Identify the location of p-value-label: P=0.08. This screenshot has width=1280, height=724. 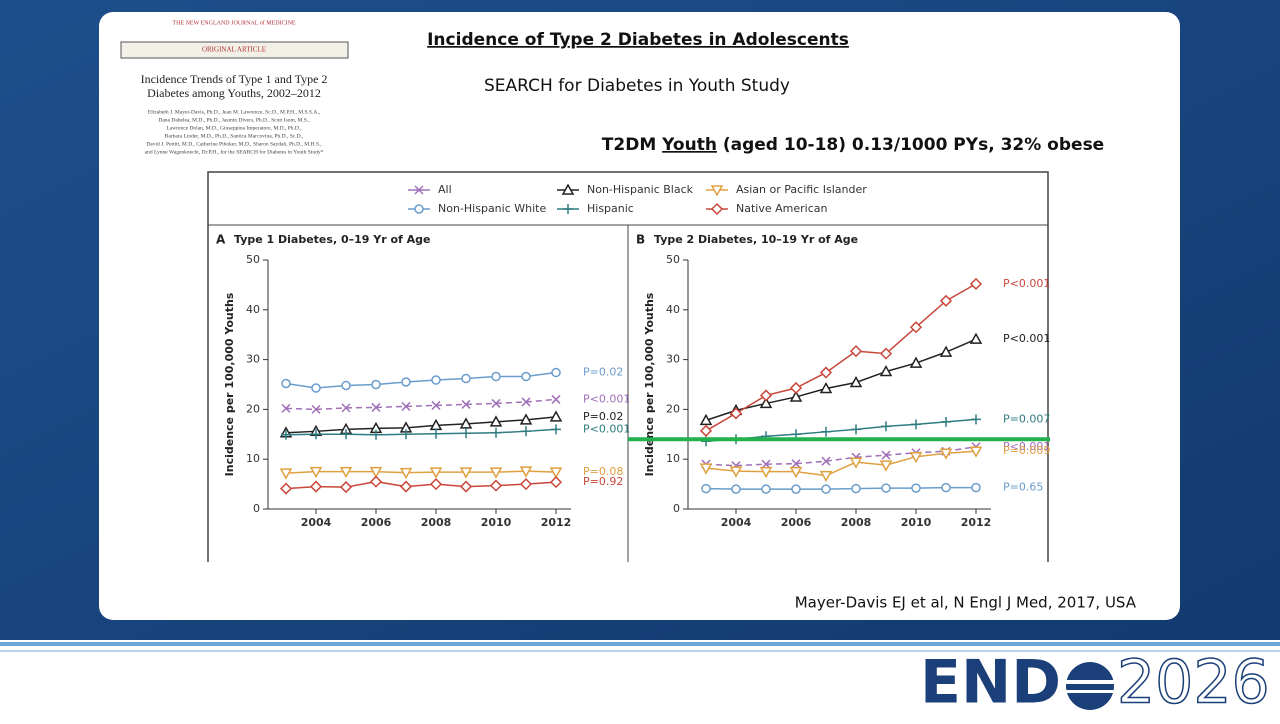
(603, 471).